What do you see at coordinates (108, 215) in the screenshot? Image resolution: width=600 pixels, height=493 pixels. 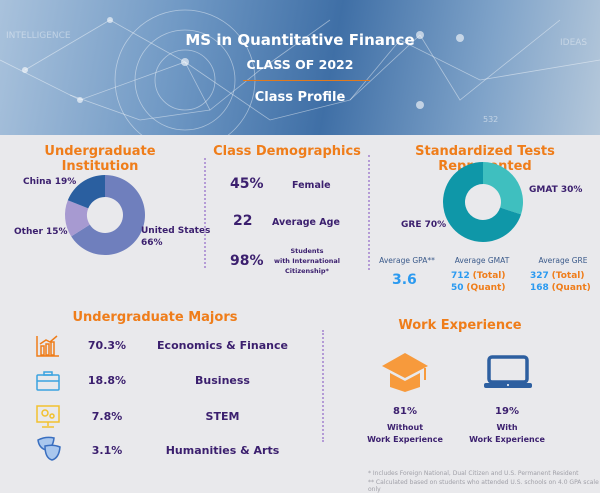 I see `slice-united-states` at bounding box center [108, 215].